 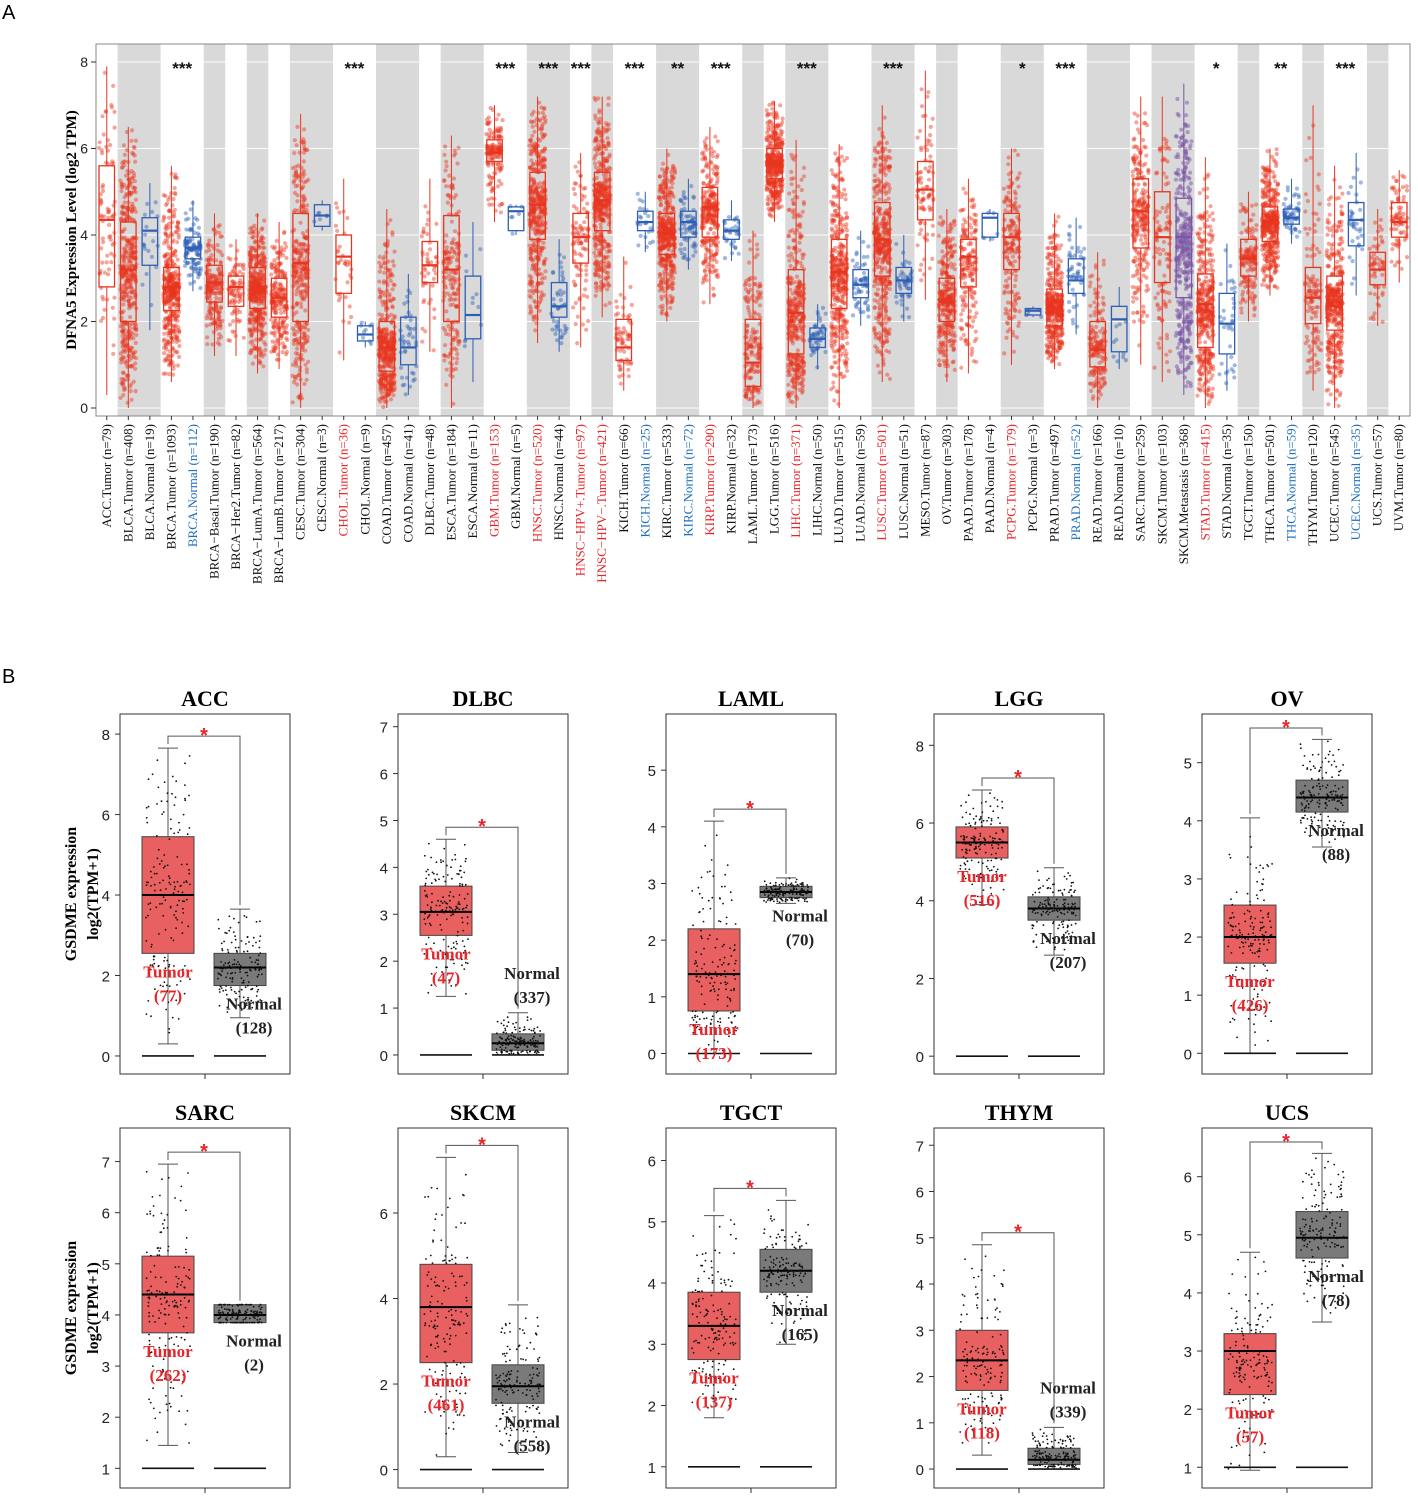 What do you see at coordinates (84, 149) in the screenshot?
I see `y-tick-label: 6` at bounding box center [84, 149].